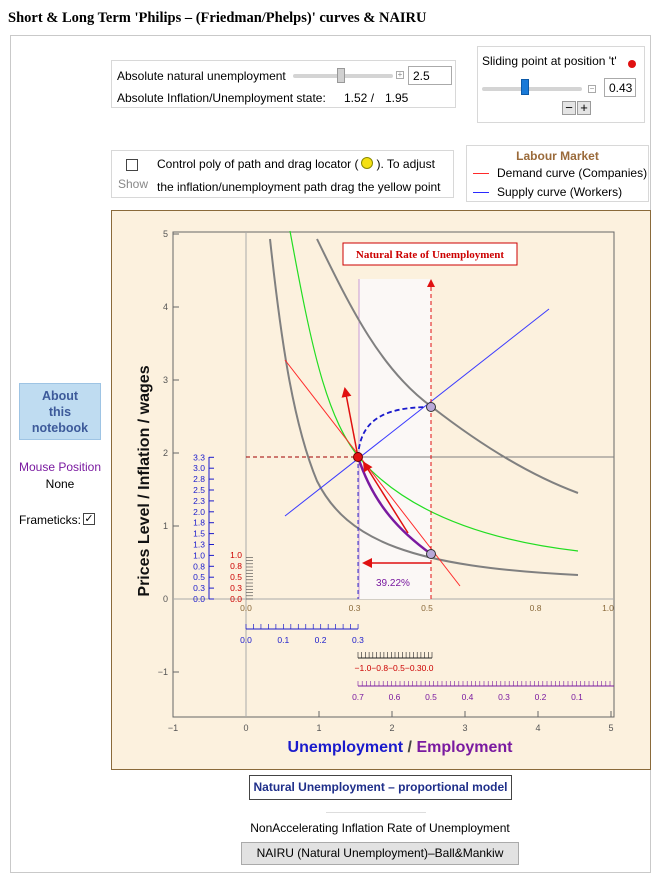 The width and height of the screenshot is (667, 881). What do you see at coordinates (620, 87) in the screenshot?
I see `sliding-point-input: 0.43` at bounding box center [620, 87].